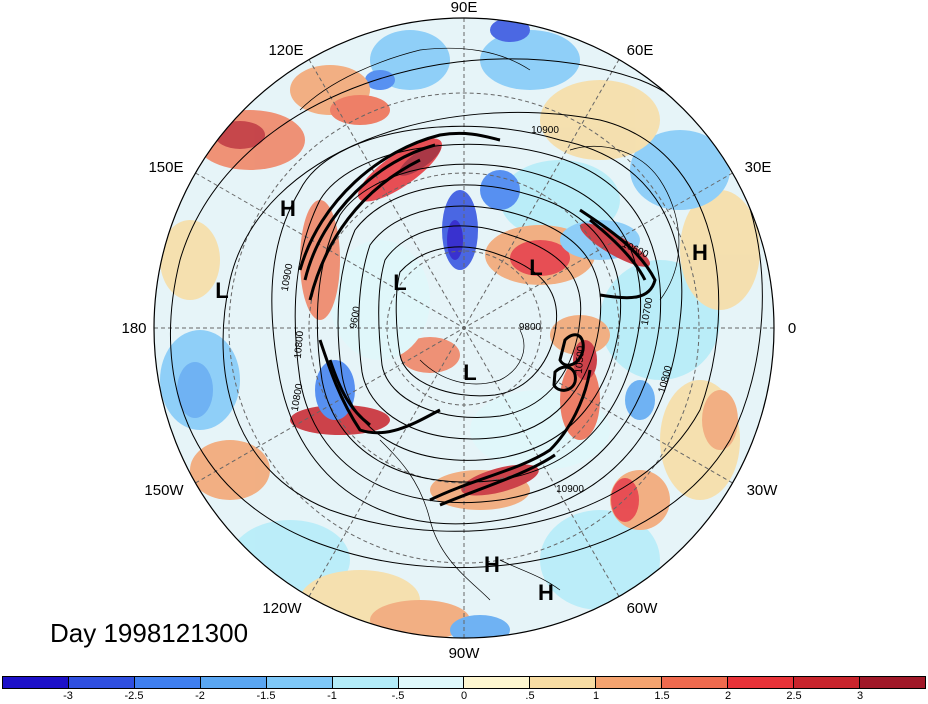 The height and width of the screenshot is (704, 928). Describe the element at coordinates (355, 317) in the screenshot. I see `contour-label: 9600` at that location.